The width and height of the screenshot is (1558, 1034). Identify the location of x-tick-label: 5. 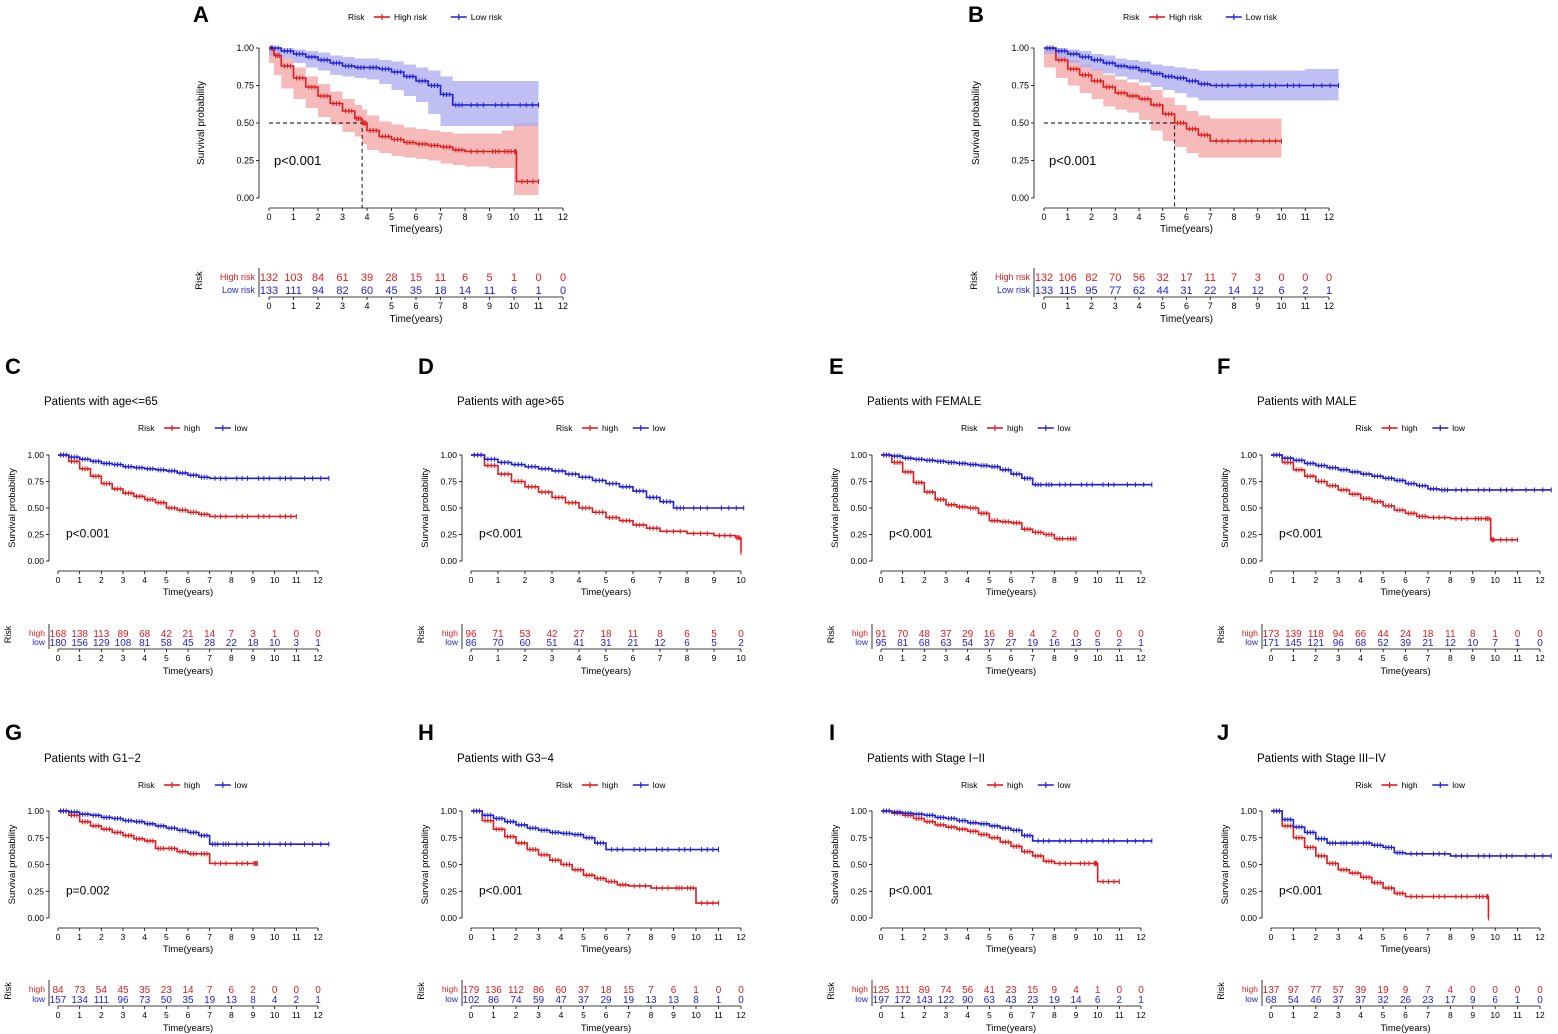
(989, 937).